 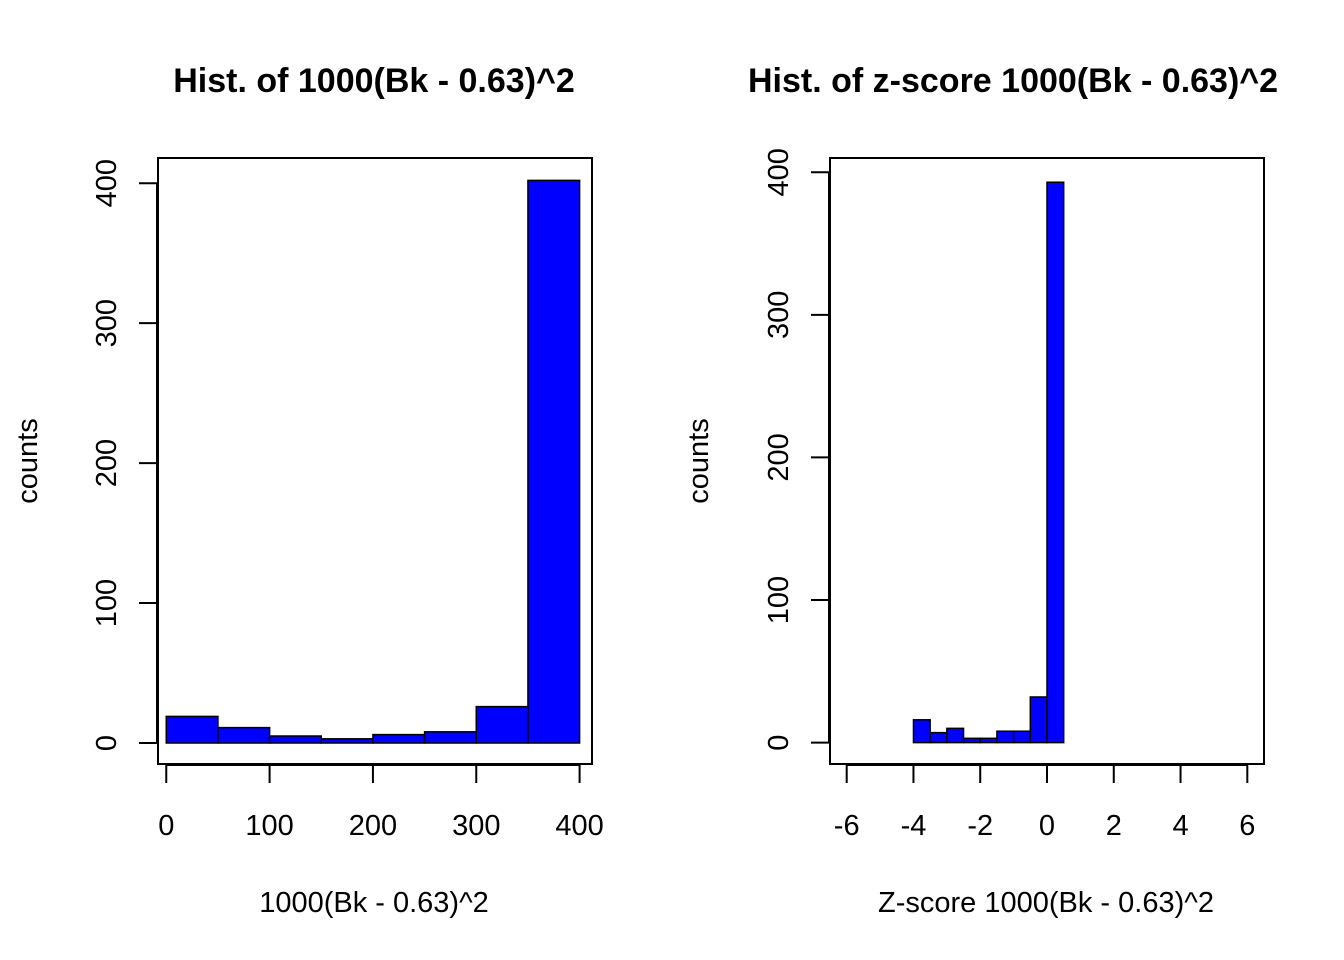 I want to click on chart-right-bars, so click(x=988, y=462).